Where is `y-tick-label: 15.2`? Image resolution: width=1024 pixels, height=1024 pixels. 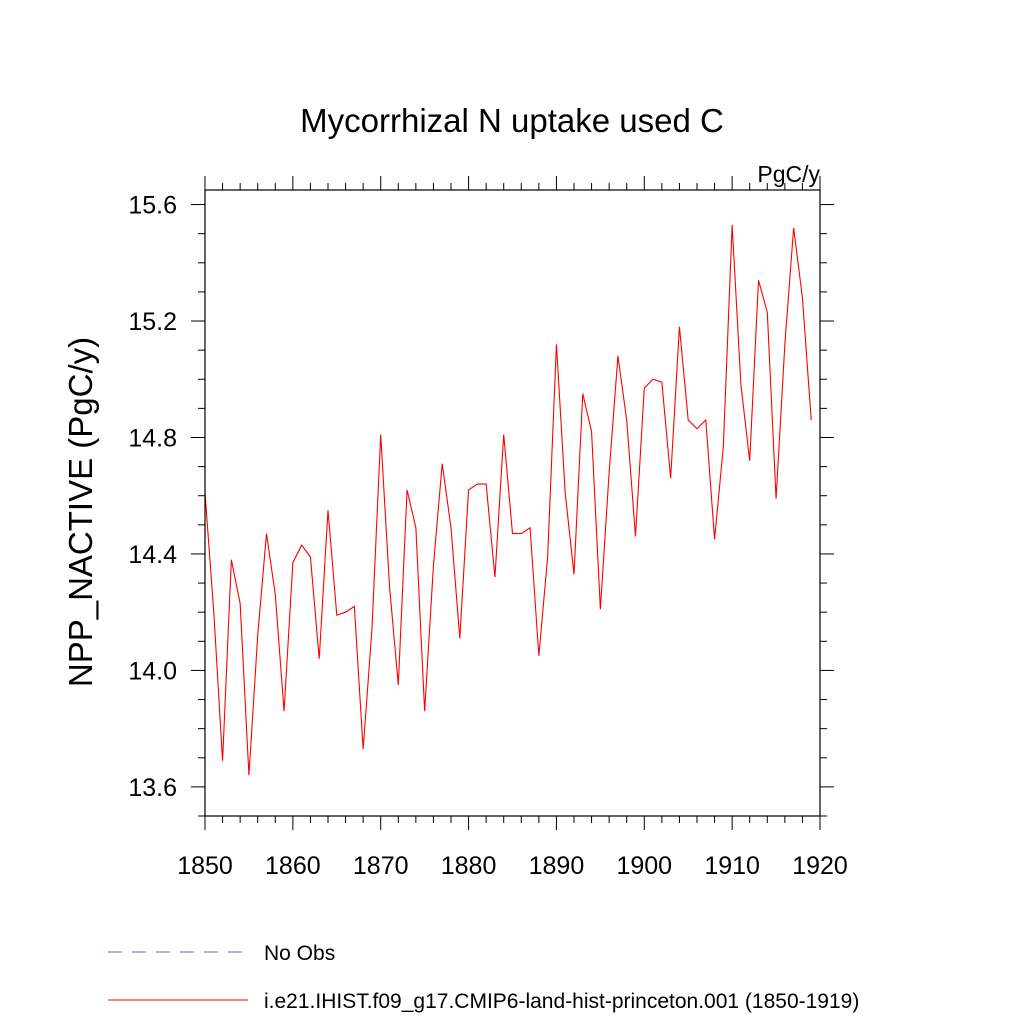 y-tick-label: 15.2 is located at coordinates (152, 322).